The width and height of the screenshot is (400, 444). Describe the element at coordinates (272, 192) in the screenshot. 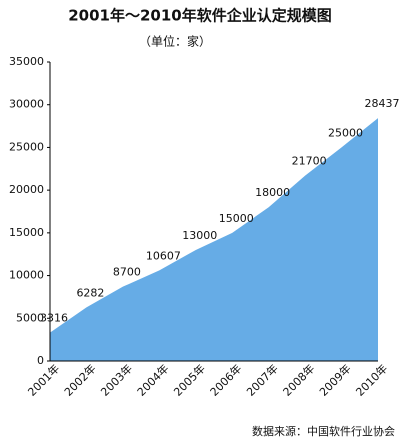

I see `value-label: 18000` at that location.